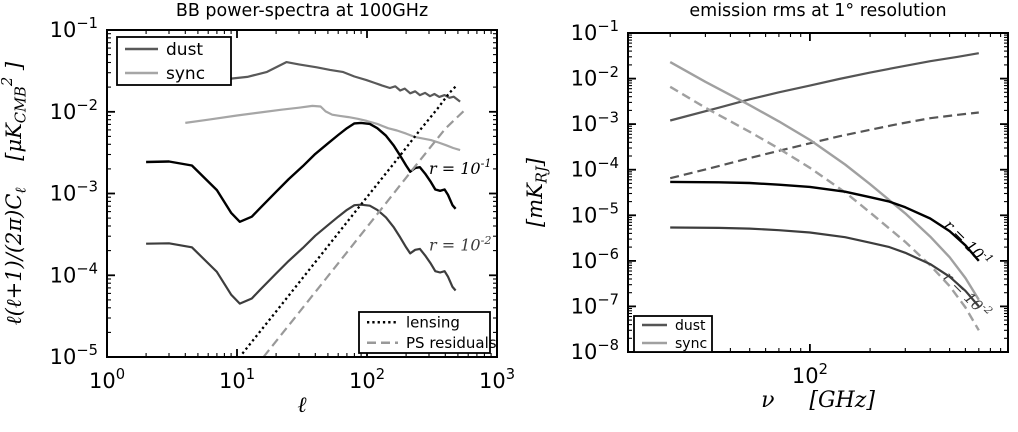  What do you see at coordinates (323, 81) in the screenshot?
I see `series-dust` at bounding box center [323, 81].